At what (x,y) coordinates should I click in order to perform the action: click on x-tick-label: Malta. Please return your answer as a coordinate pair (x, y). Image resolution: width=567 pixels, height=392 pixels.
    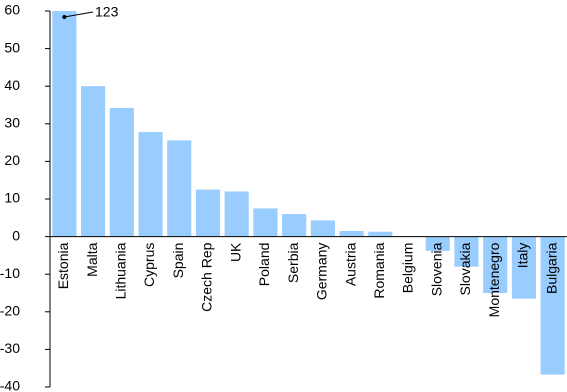
    Looking at the image, I should click on (92, 259).